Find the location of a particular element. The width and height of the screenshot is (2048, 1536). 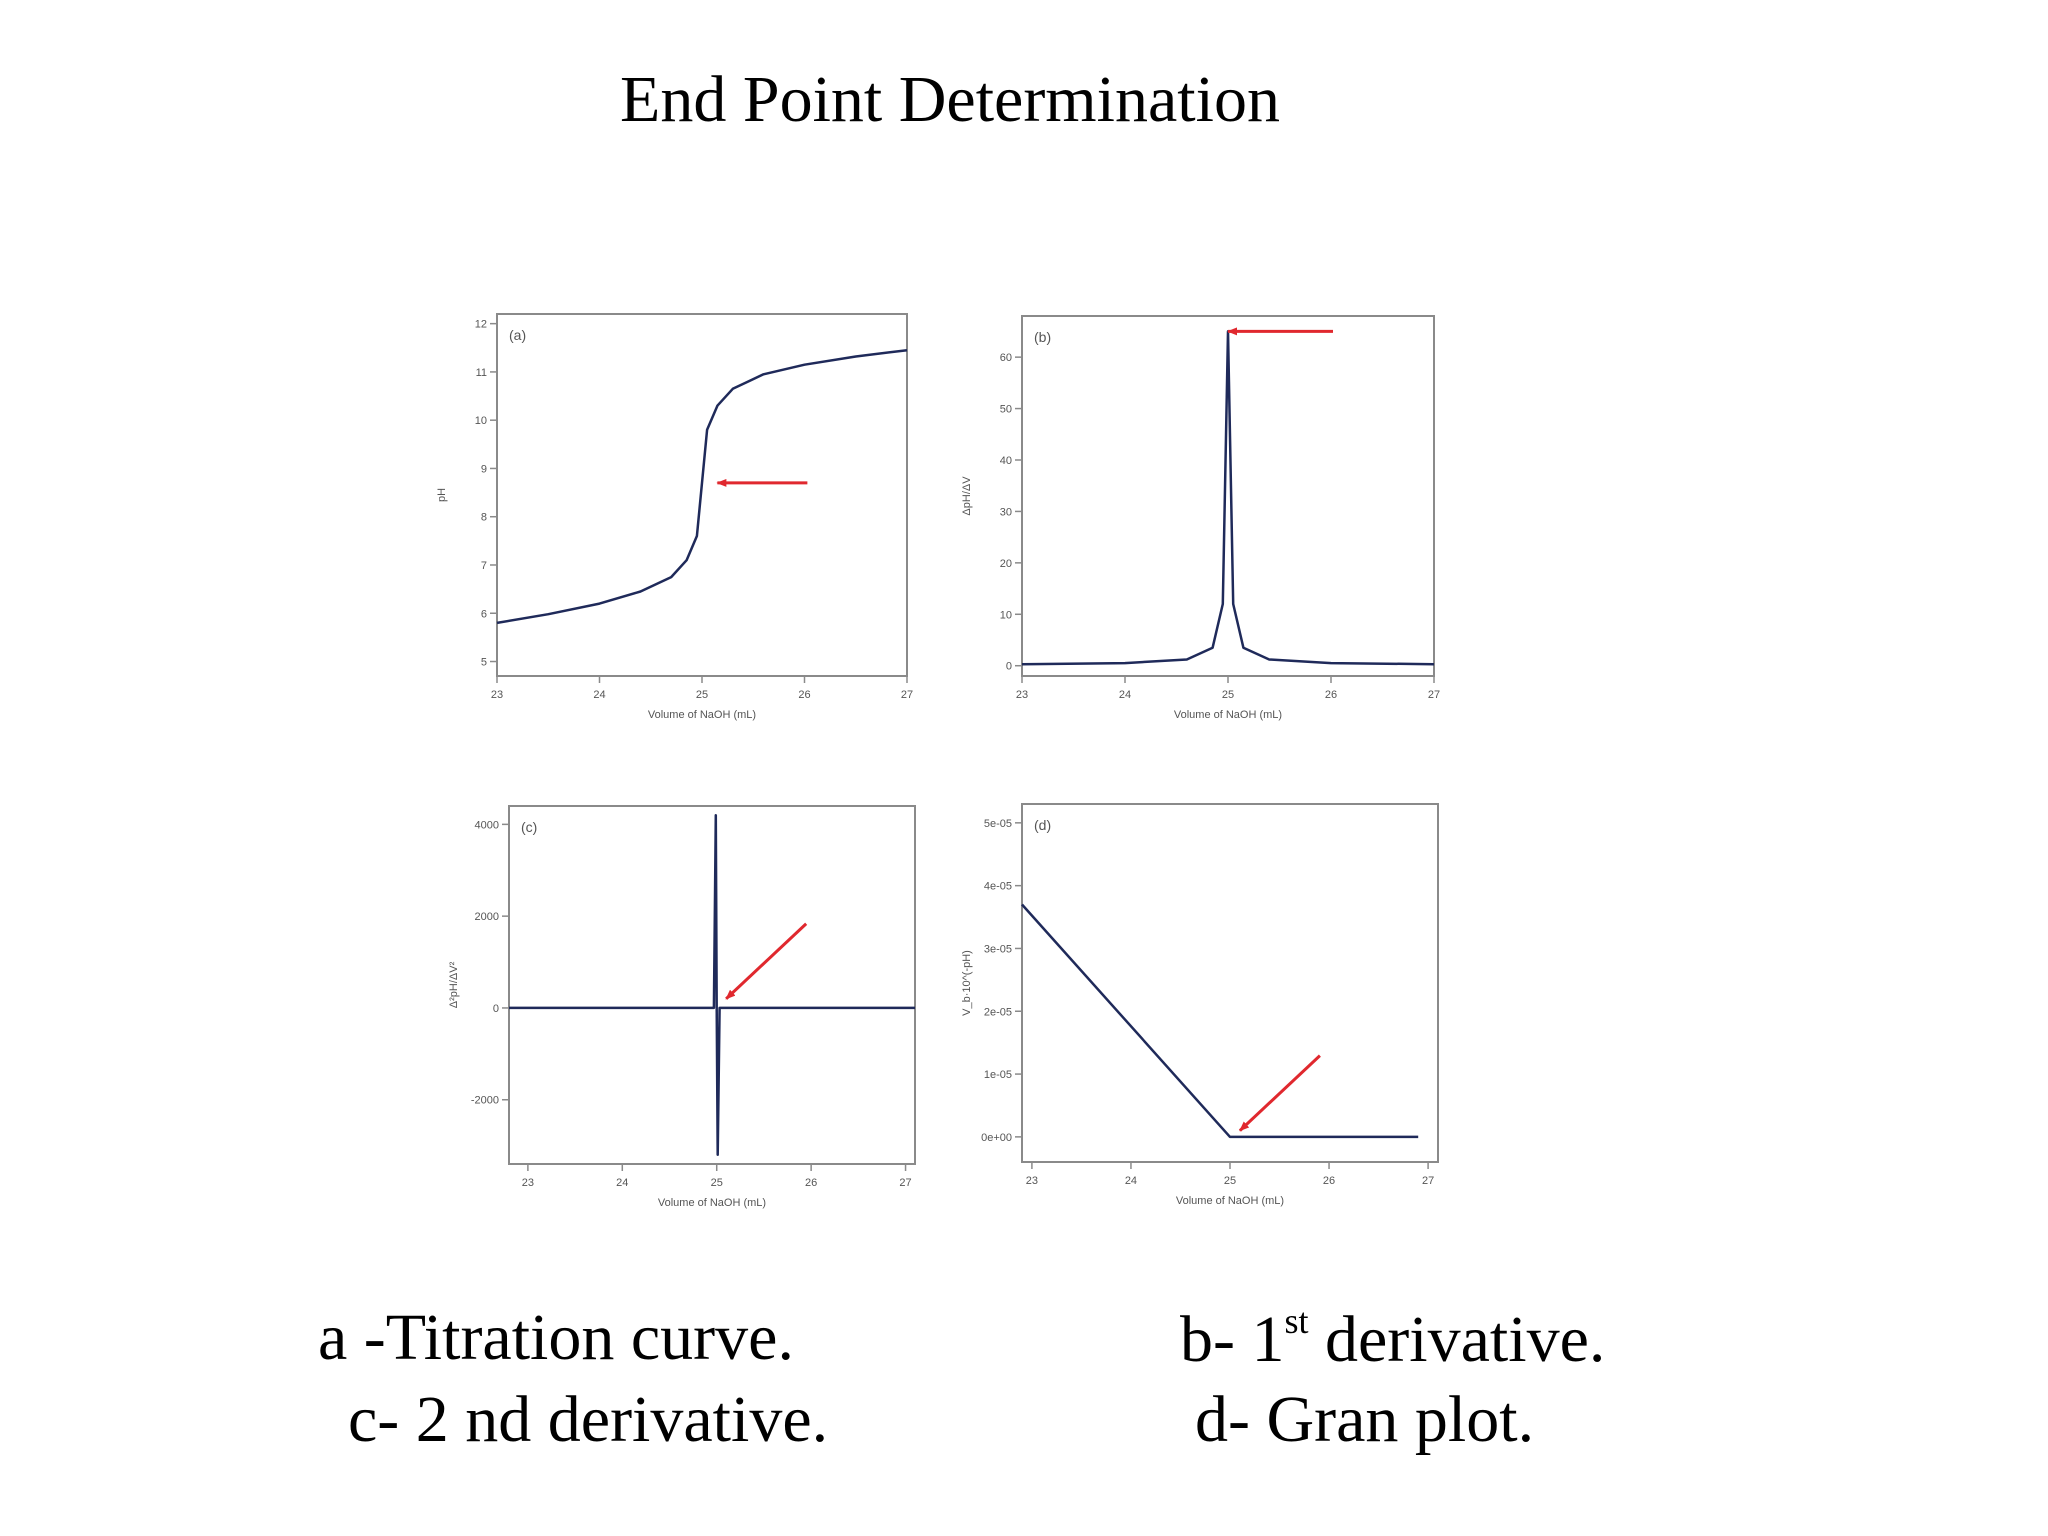

y-tick-label: 11 is located at coordinates (481, 373).